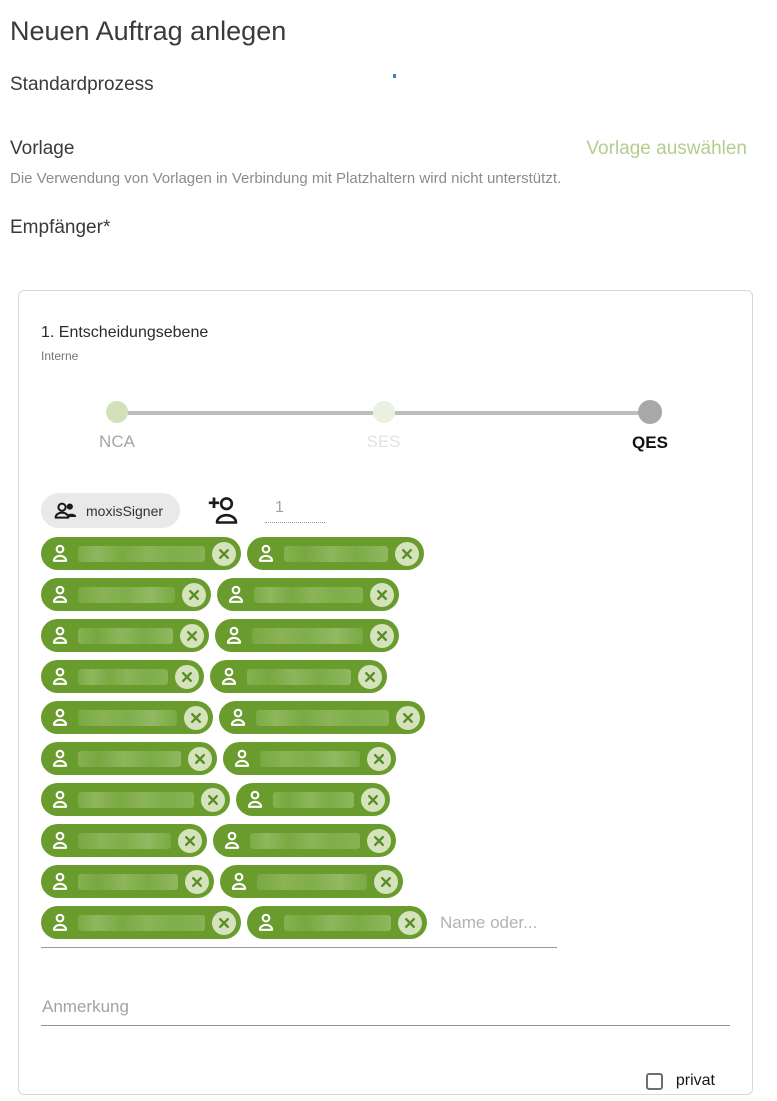 The width and height of the screenshot is (777, 1101). I want to click on vorlage-row: Vorlage Vorlage auswählen, so click(385, 149).